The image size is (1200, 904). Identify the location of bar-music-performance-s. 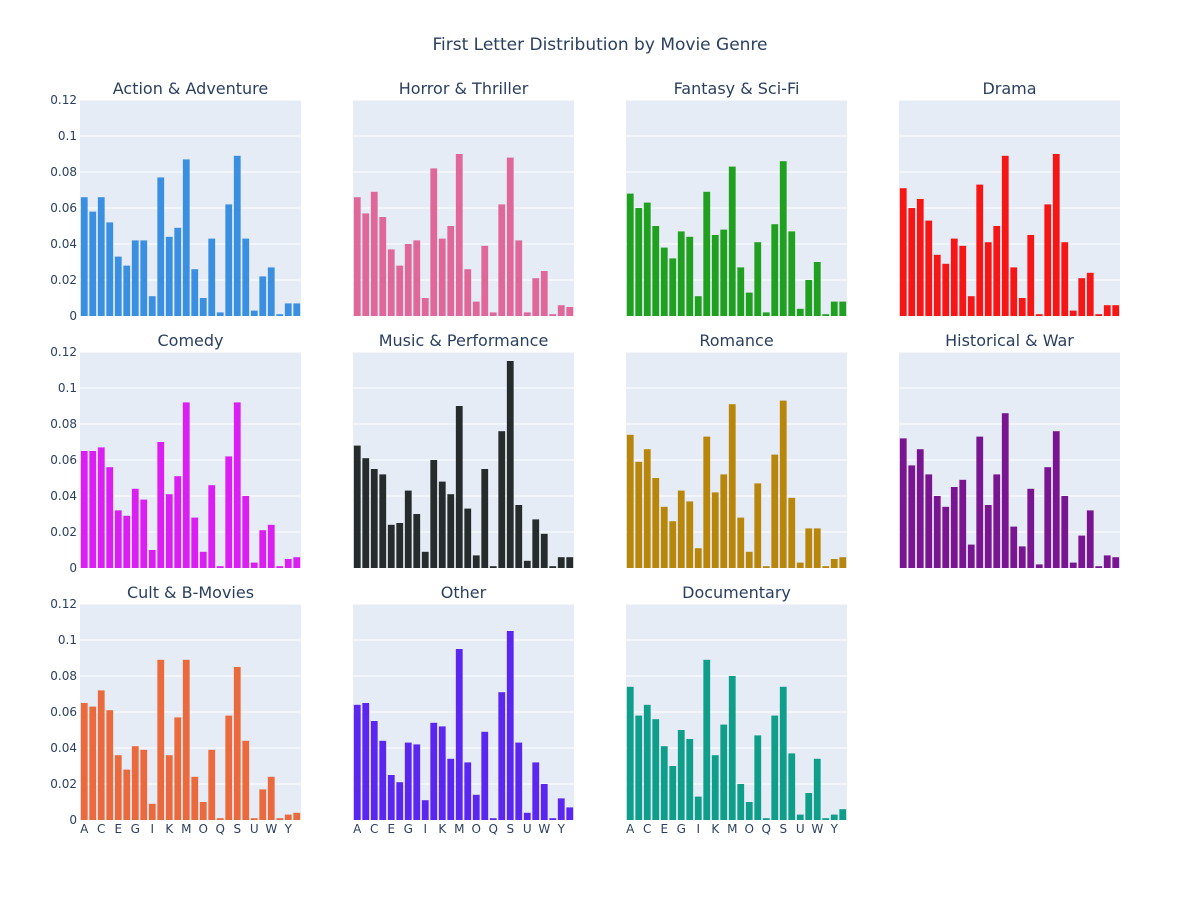
(510, 464).